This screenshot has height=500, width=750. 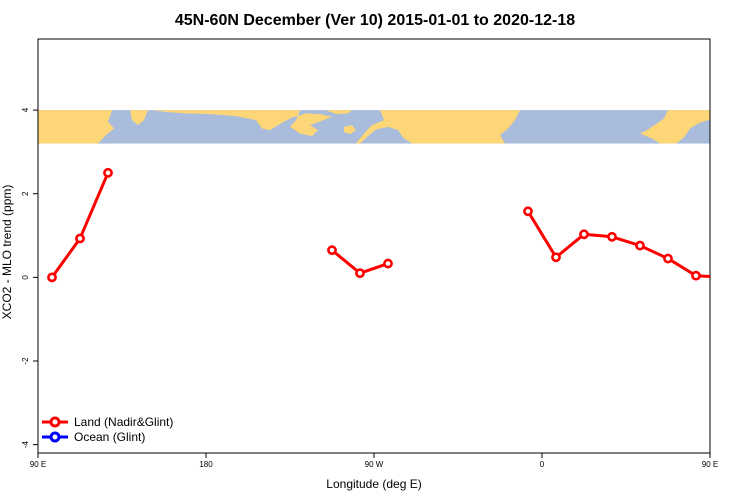 I want to click on y-tick-label: 4, so click(x=25, y=109).